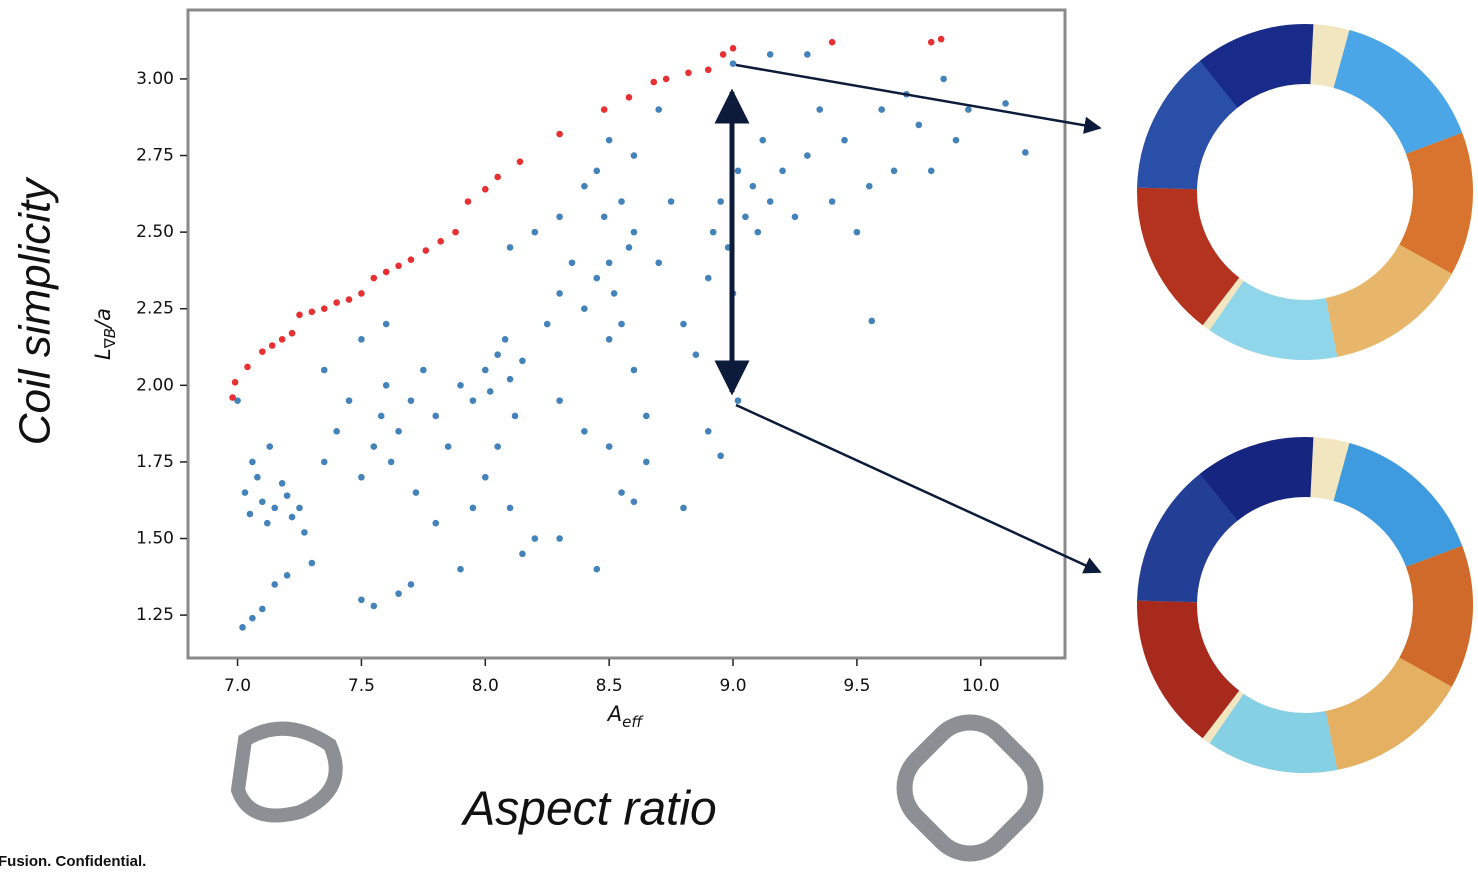 The width and height of the screenshot is (1478, 884). What do you see at coordinates (155, 462) in the screenshot?
I see `y-tick-label: 1.75` at bounding box center [155, 462].